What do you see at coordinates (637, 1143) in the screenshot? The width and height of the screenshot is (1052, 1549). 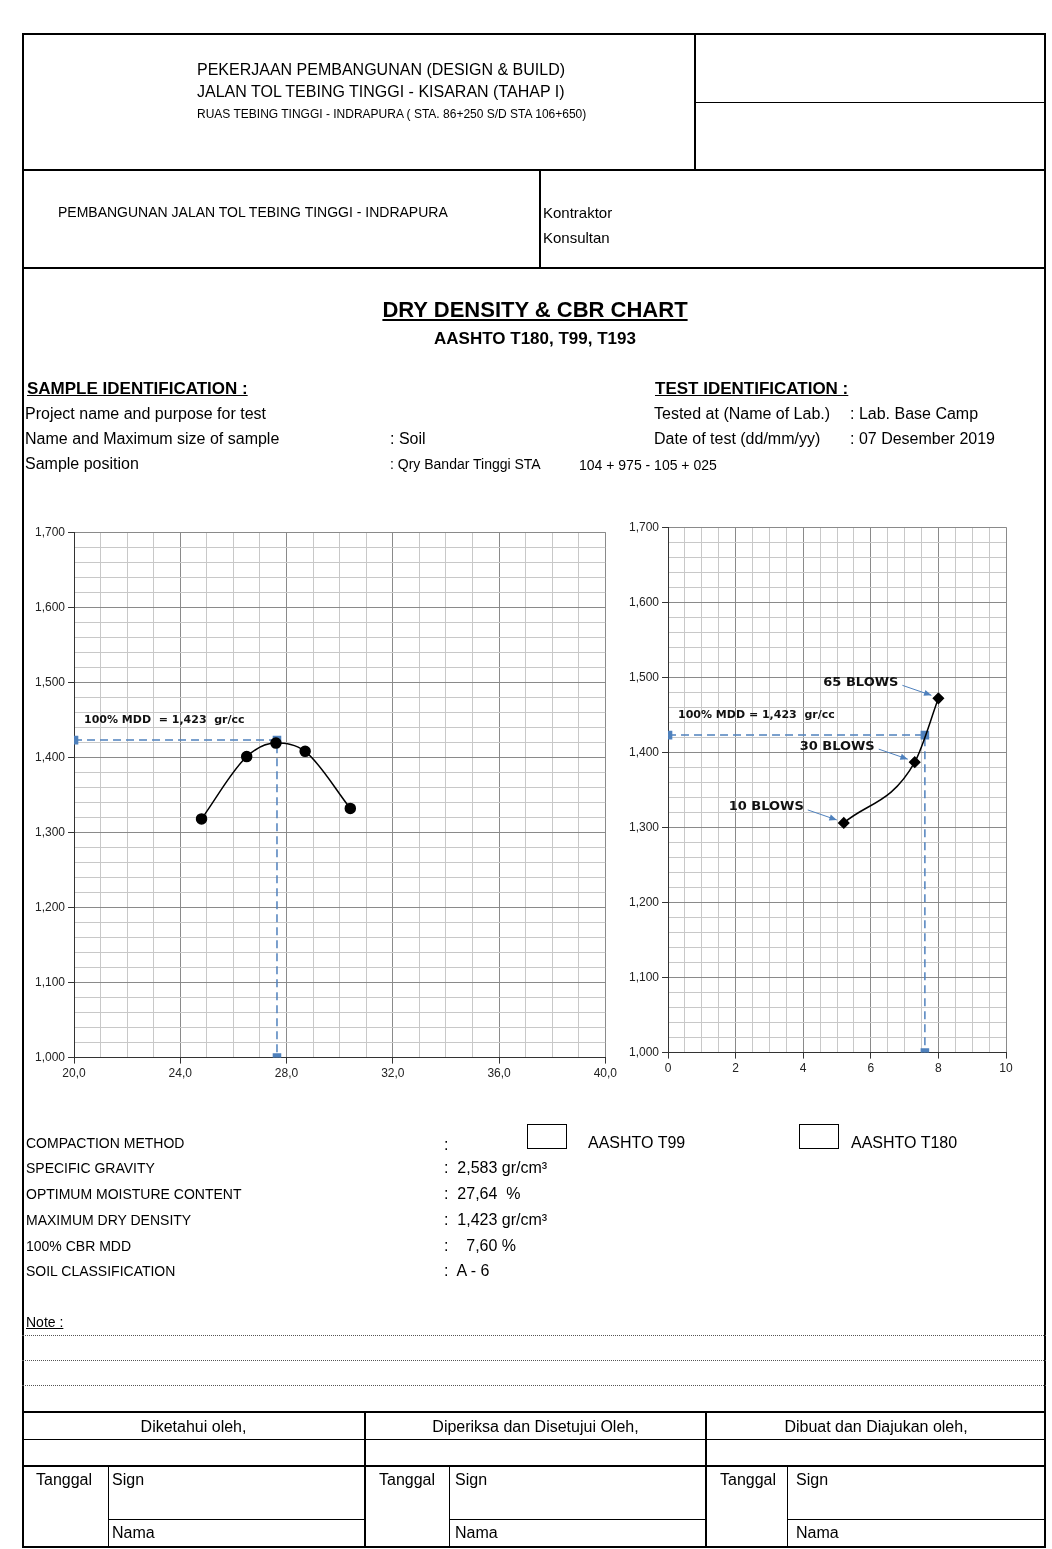 I see `text: AASHTO T99` at bounding box center [637, 1143].